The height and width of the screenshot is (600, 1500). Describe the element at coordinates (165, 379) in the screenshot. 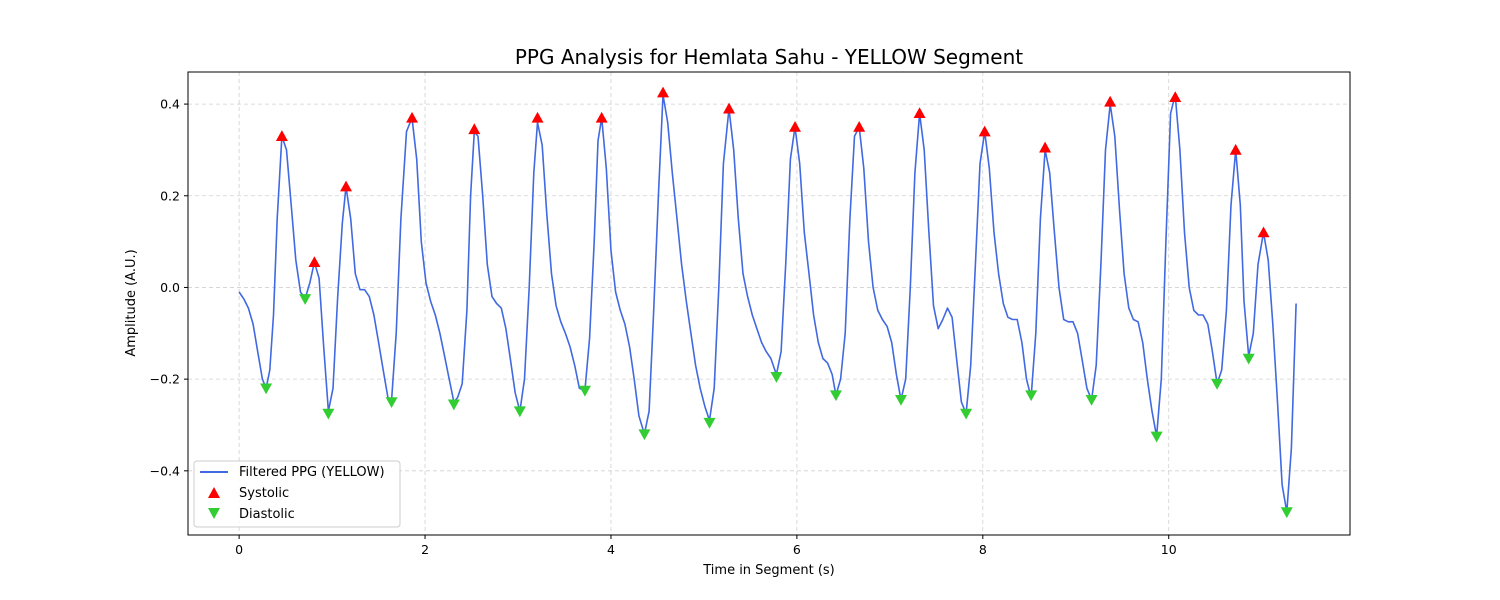

I see `y-tick-label: −0.2` at that location.